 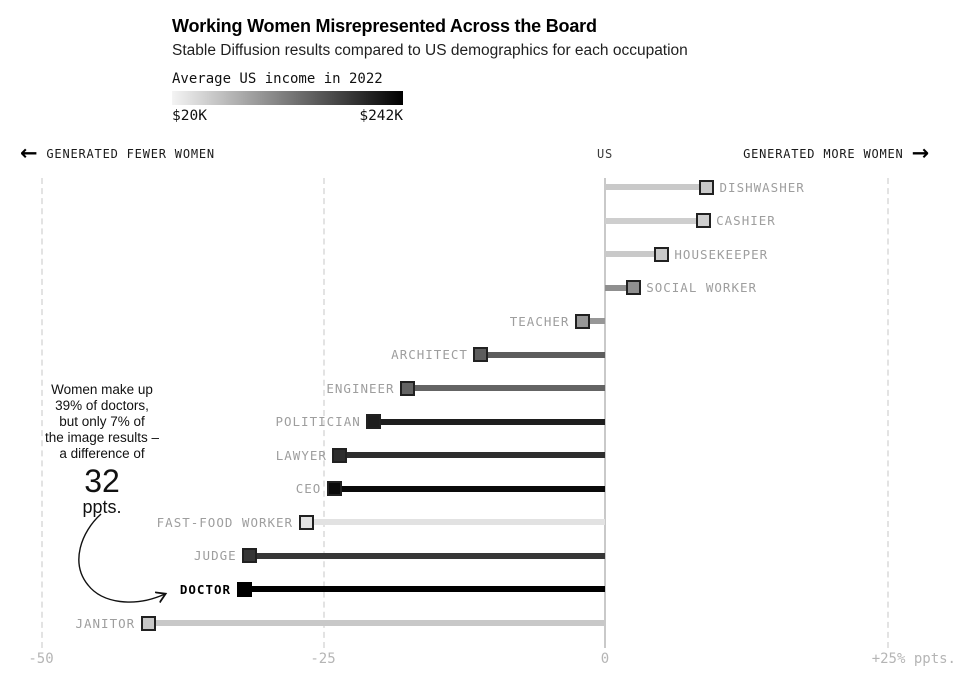 I want to click on annotation-line: 39% of doctors,, so click(x=102, y=405).